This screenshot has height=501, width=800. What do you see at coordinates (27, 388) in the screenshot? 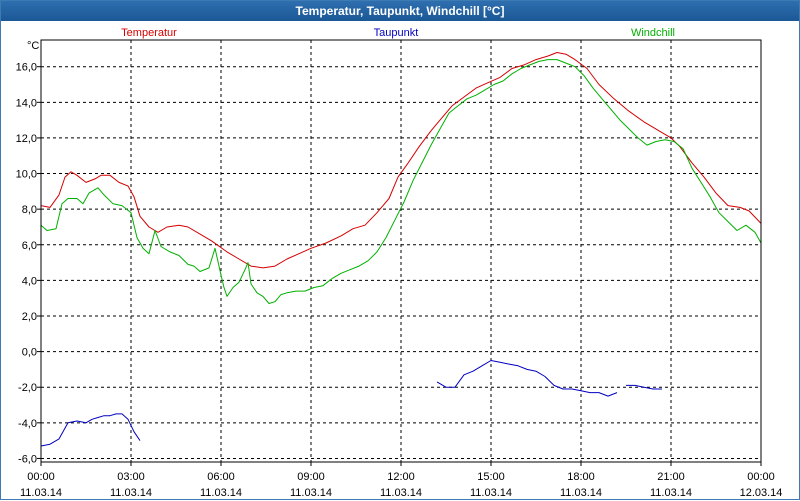
I see `y-tick-label: -2,0` at bounding box center [27, 388].